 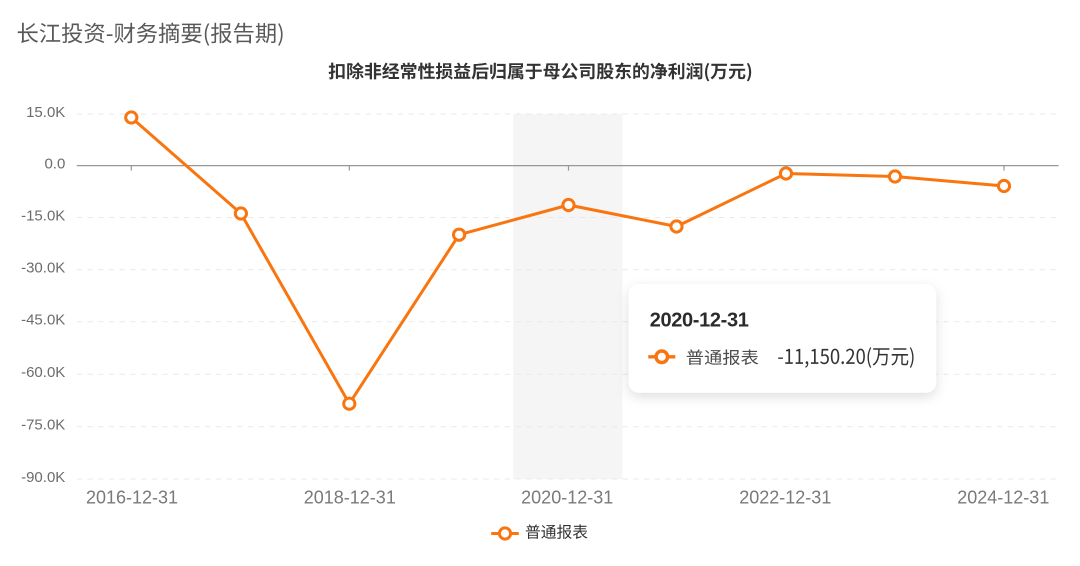 What do you see at coordinates (43, 477) in the screenshot?
I see `svg-text: -90.0K` at bounding box center [43, 477].